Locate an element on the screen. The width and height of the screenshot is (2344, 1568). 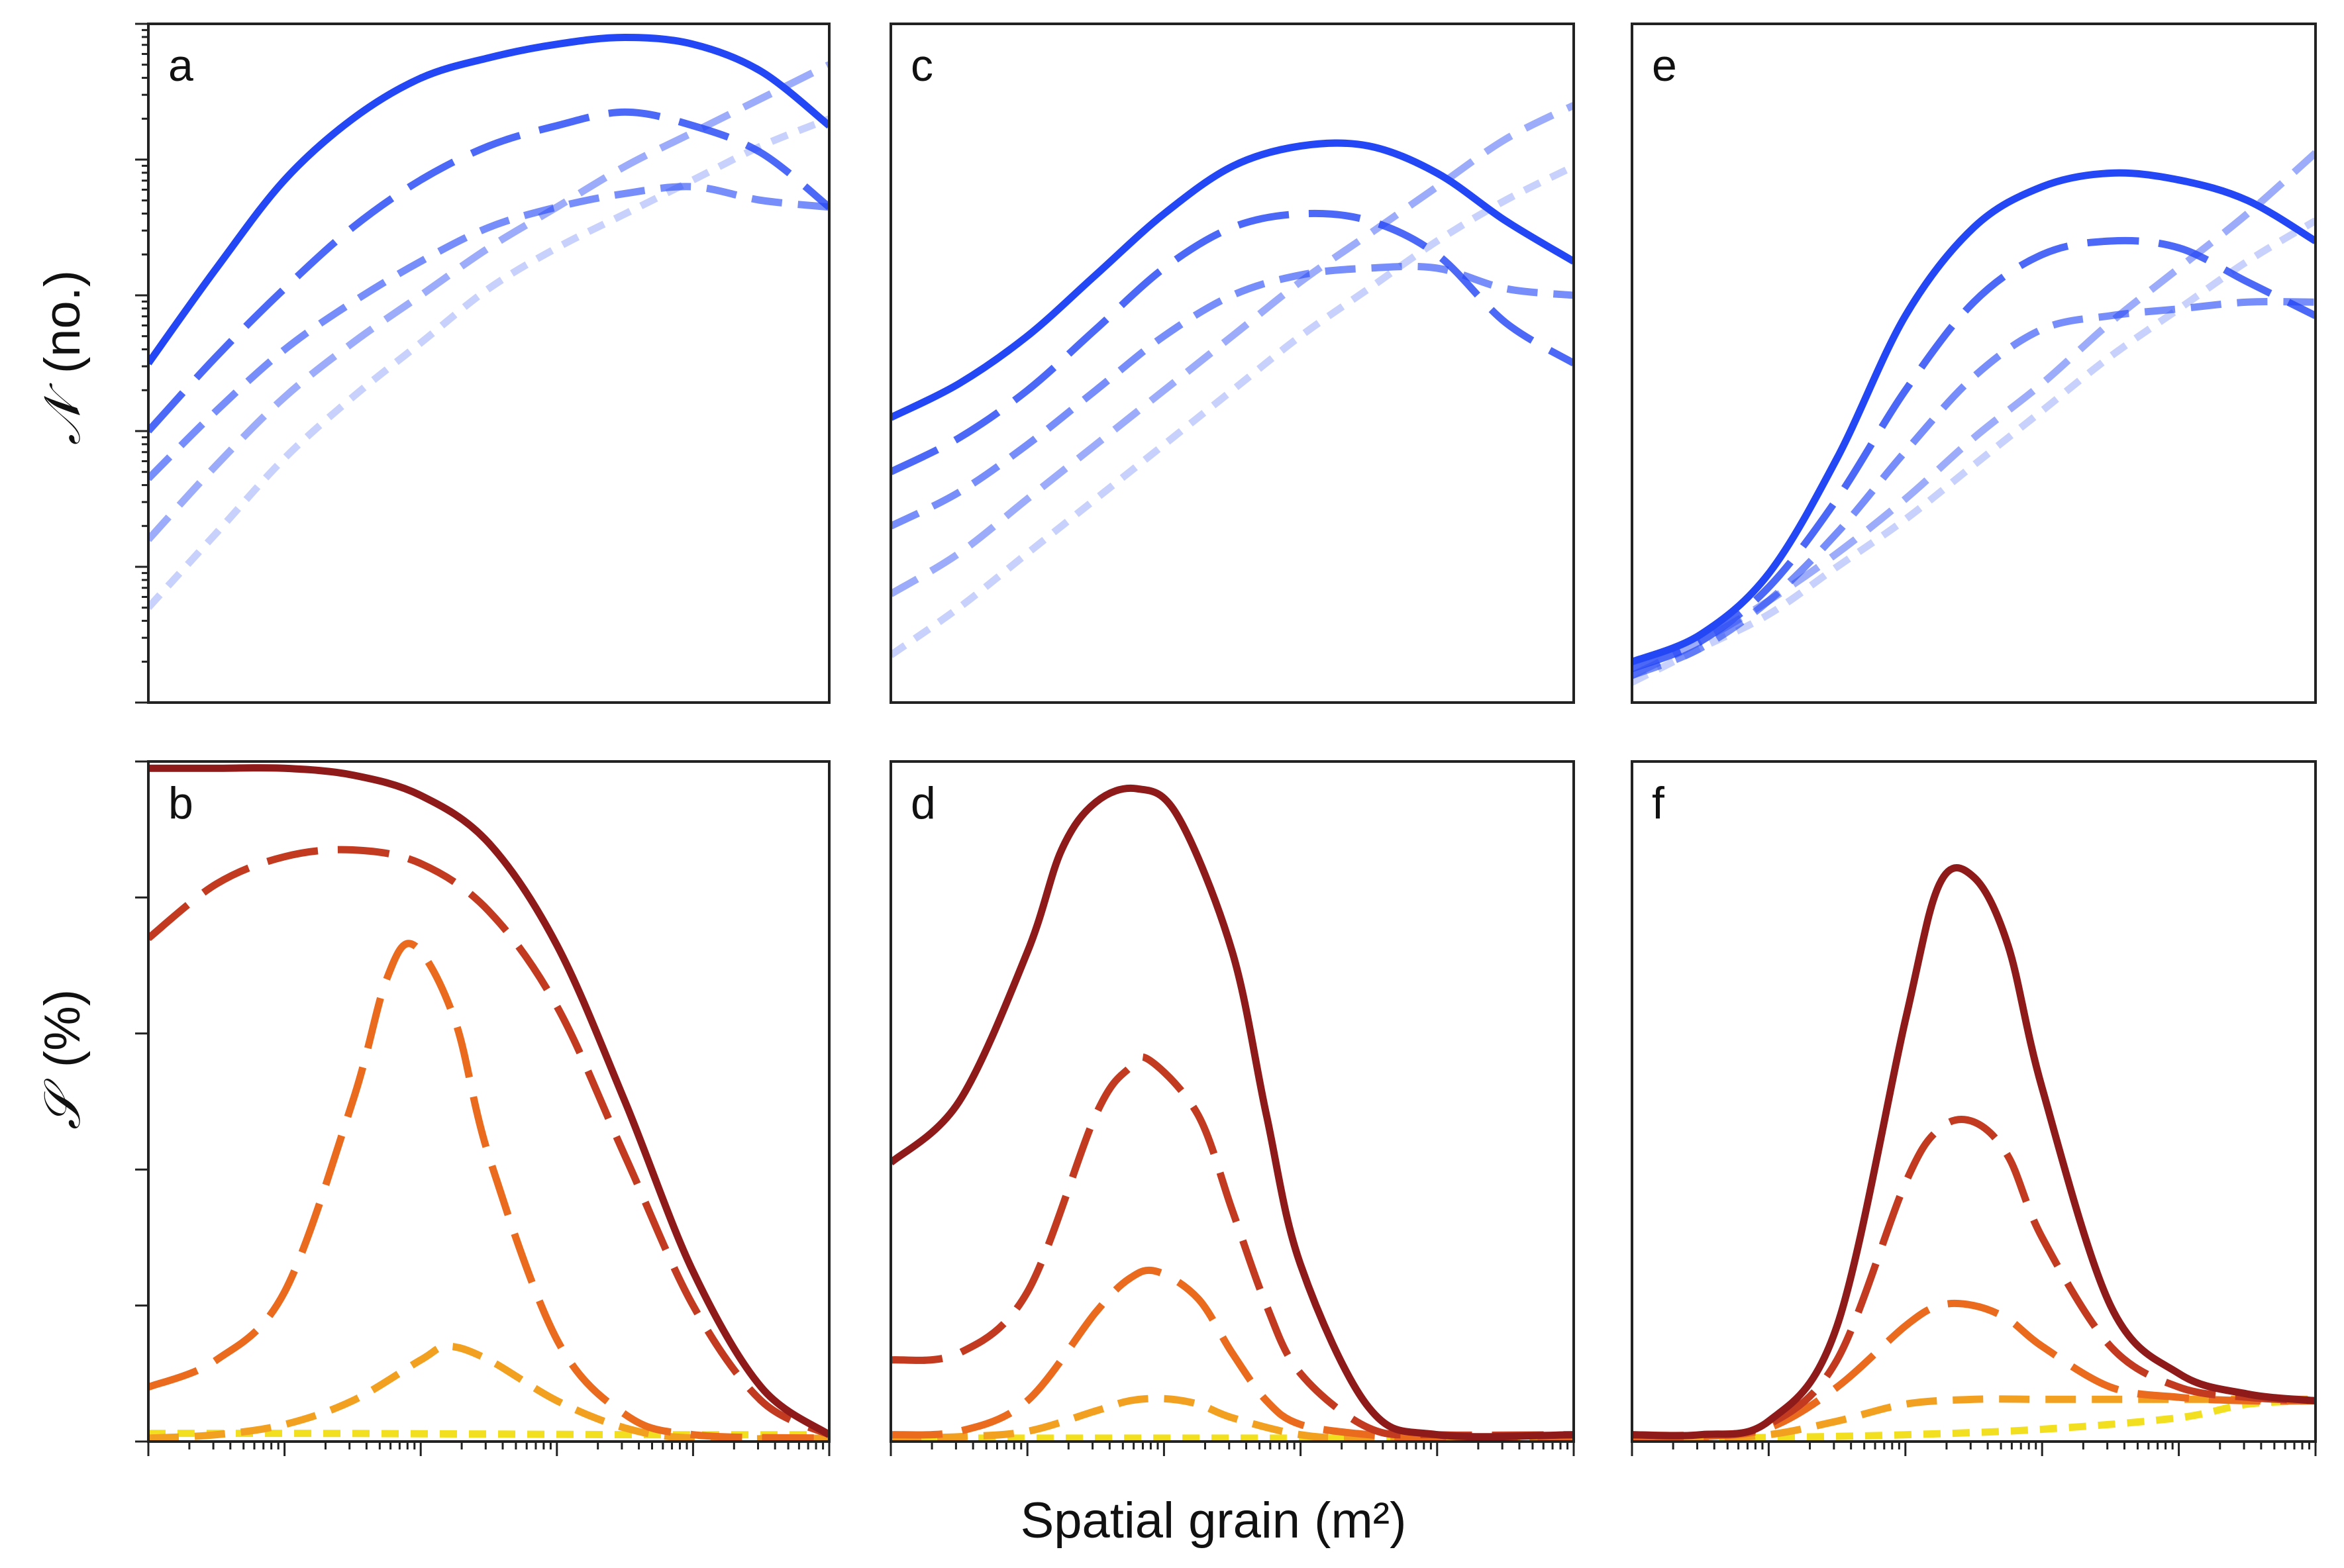
y-axis-top-symbol: 𝒩 is located at coordinates (61, 413).